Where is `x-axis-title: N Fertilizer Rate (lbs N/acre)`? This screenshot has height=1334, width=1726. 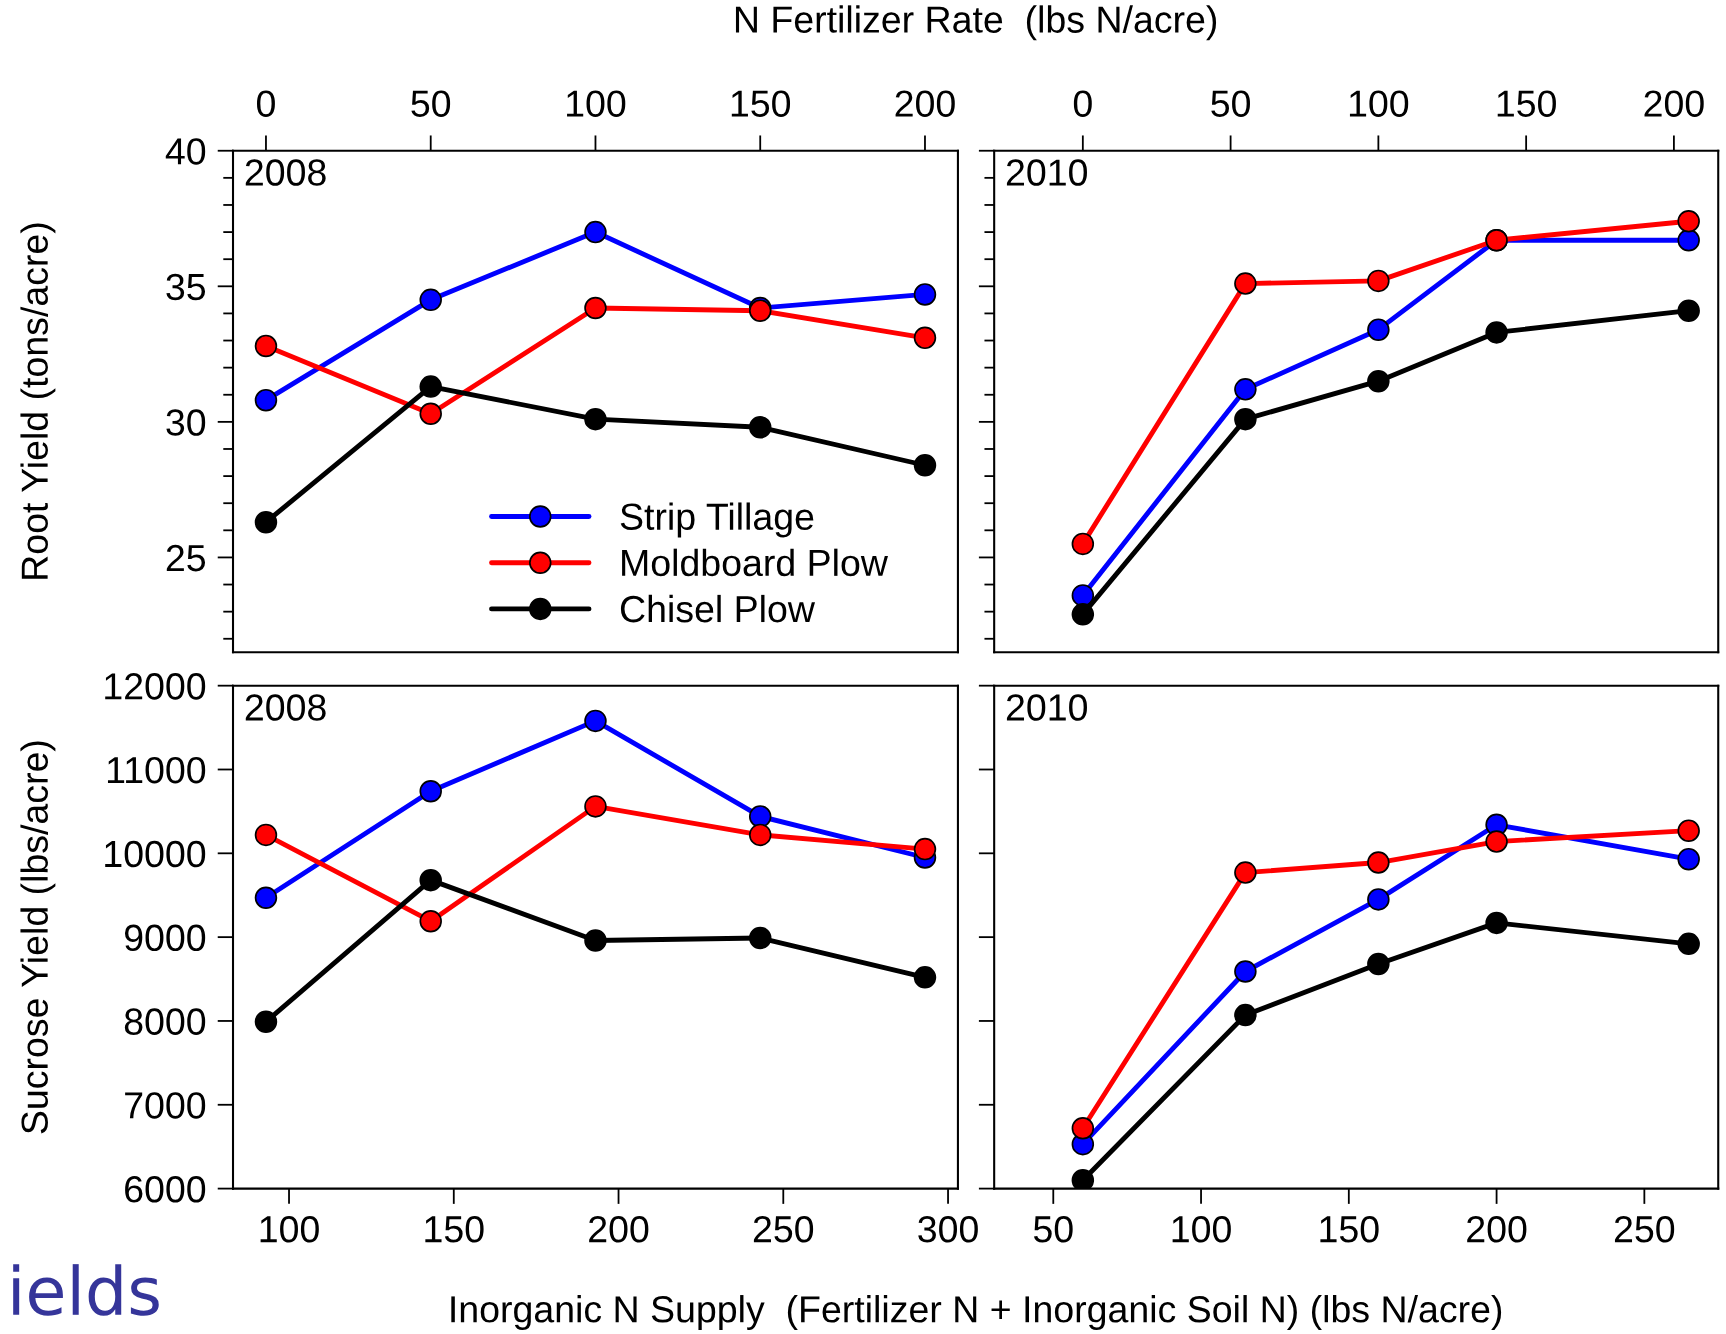
x-axis-title: N Fertilizer Rate (lbs N/acre) is located at coordinates (976, 23).